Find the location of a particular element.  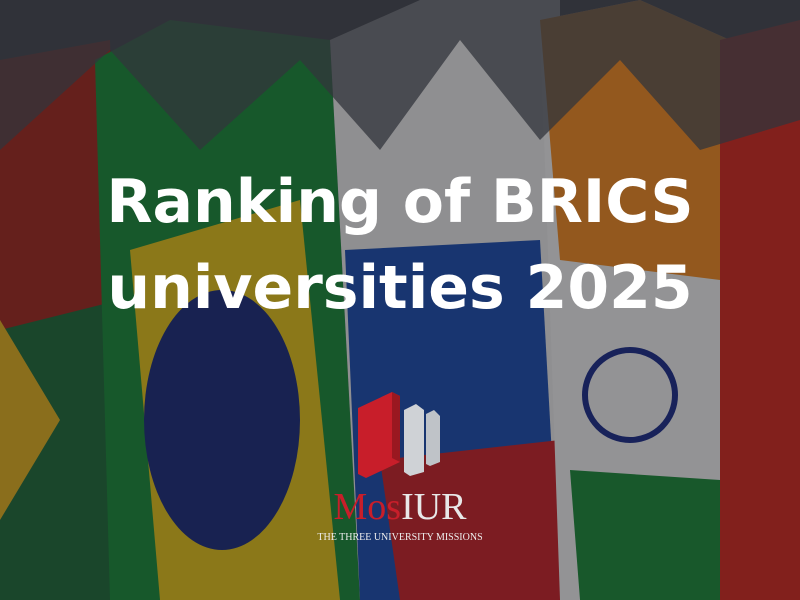

logo-tagline: THE THREE UNIVERSITY MISSIONS is located at coordinates (400, 537).